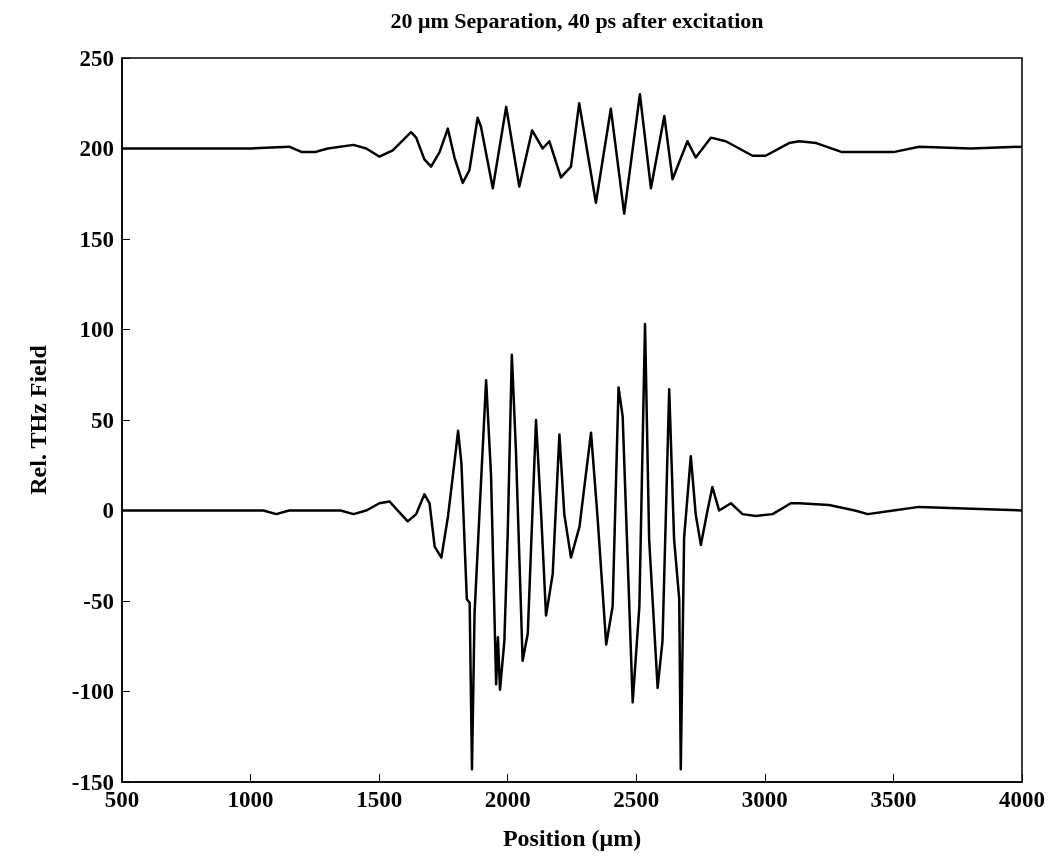 The width and height of the screenshot is (1060, 861). What do you see at coordinates (1022, 799) in the screenshot?
I see `x-tick-label: 4000` at bounding box center [1022, 799].